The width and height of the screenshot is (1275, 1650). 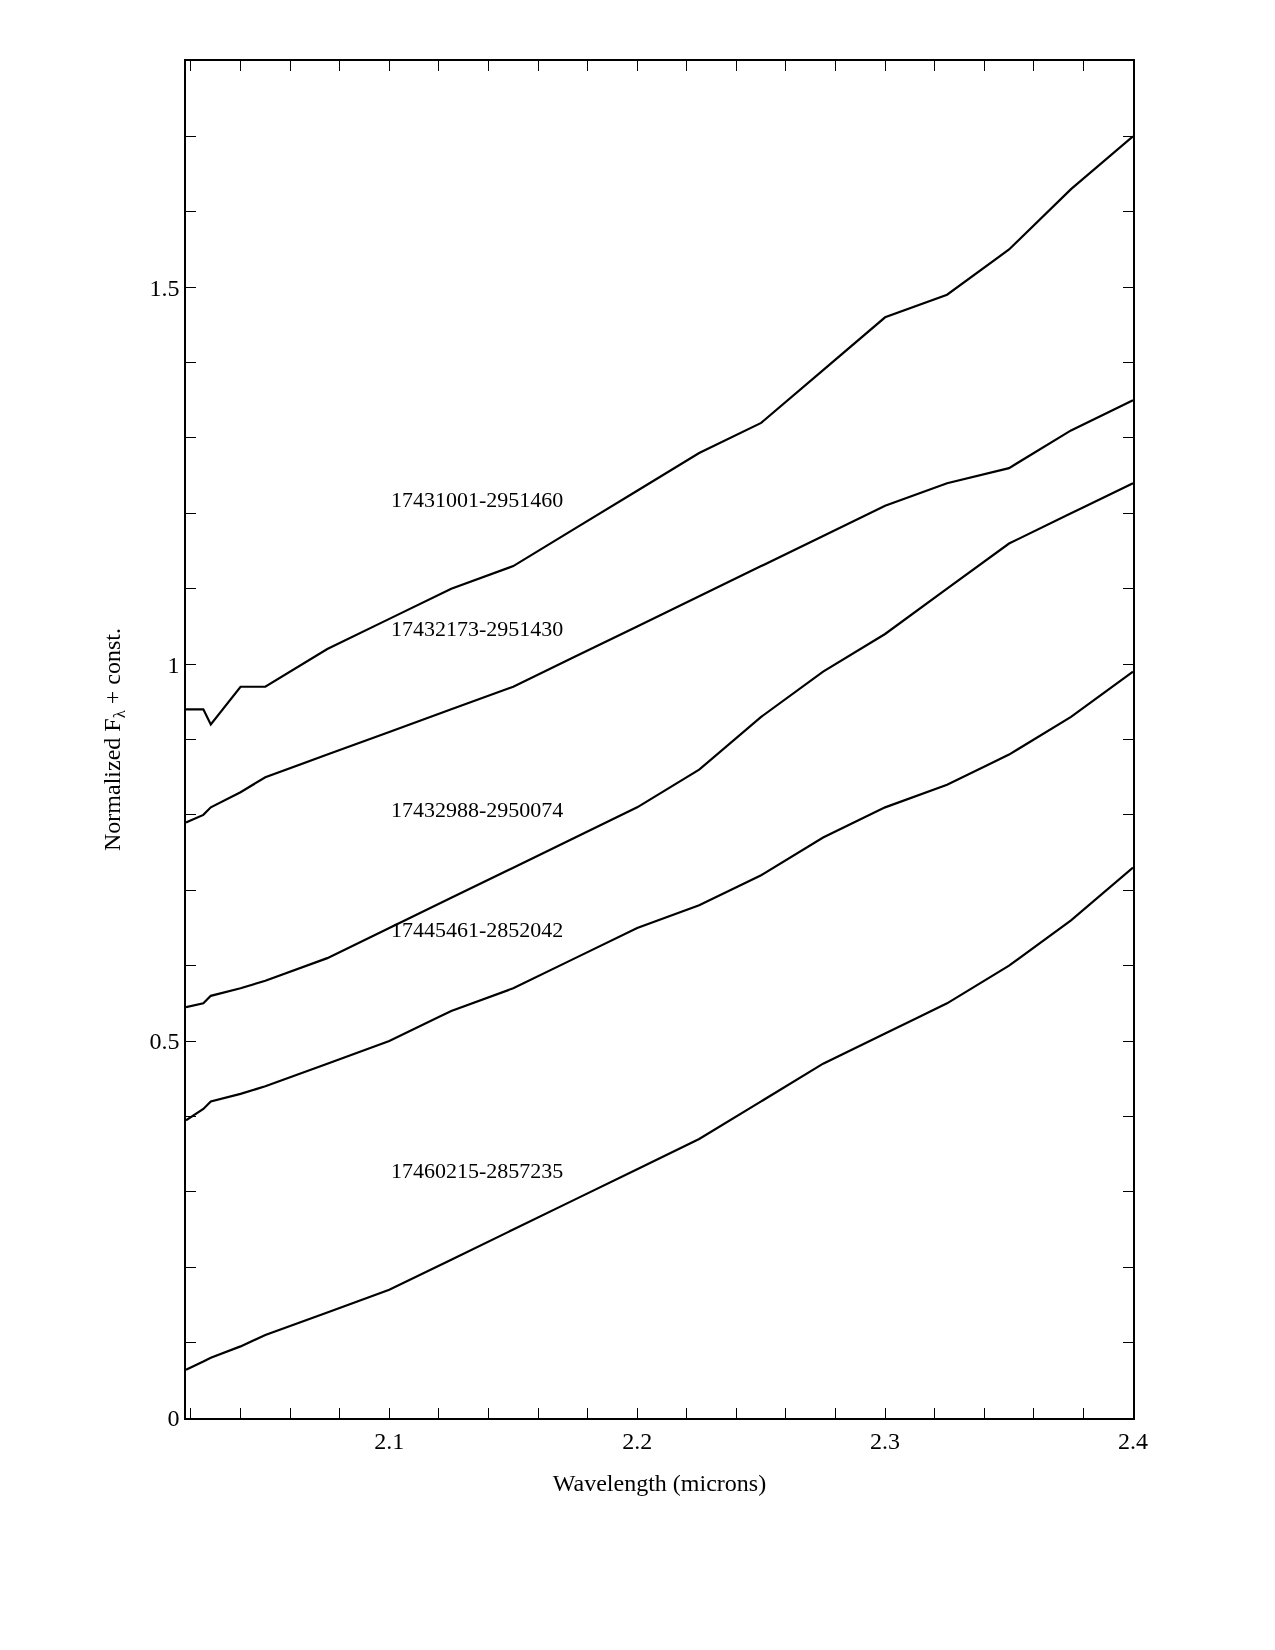 I want to click on x-tick-label: 2.1, so click(x=389, y=1440).